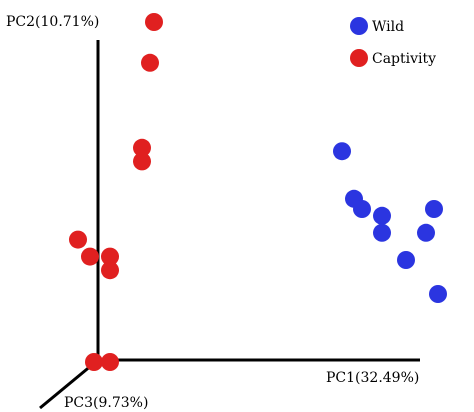 The height and width of the screenshot is (412, 474). I want to click on legend-captivity-marker, so click(359, 58).